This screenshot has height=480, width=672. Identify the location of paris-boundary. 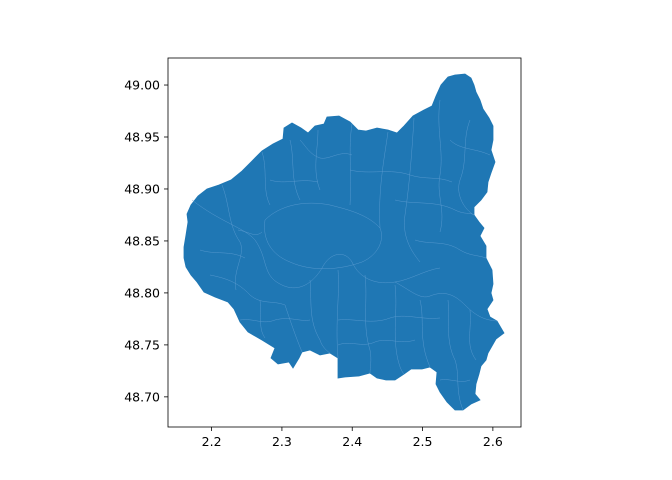
(323, 235).